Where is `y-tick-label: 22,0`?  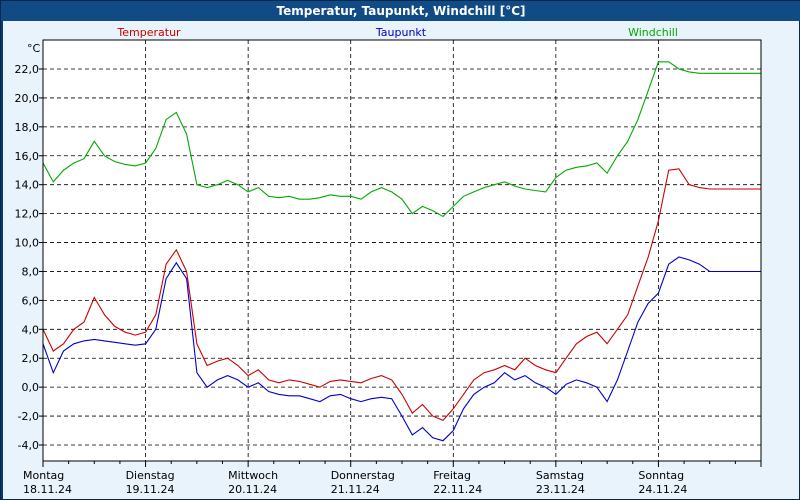 y-tick-label: 22,0 is located at coordinates (27, 69).